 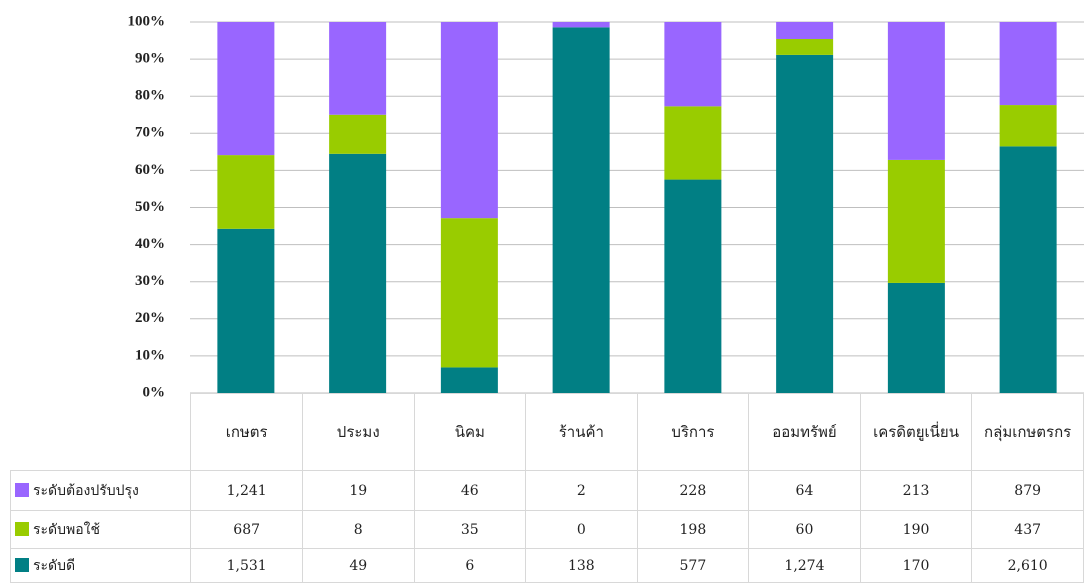 What do you see at coordinates (916, 565) in the screenshot?
I see `value-label: 170` at bounding box center [916, 565].